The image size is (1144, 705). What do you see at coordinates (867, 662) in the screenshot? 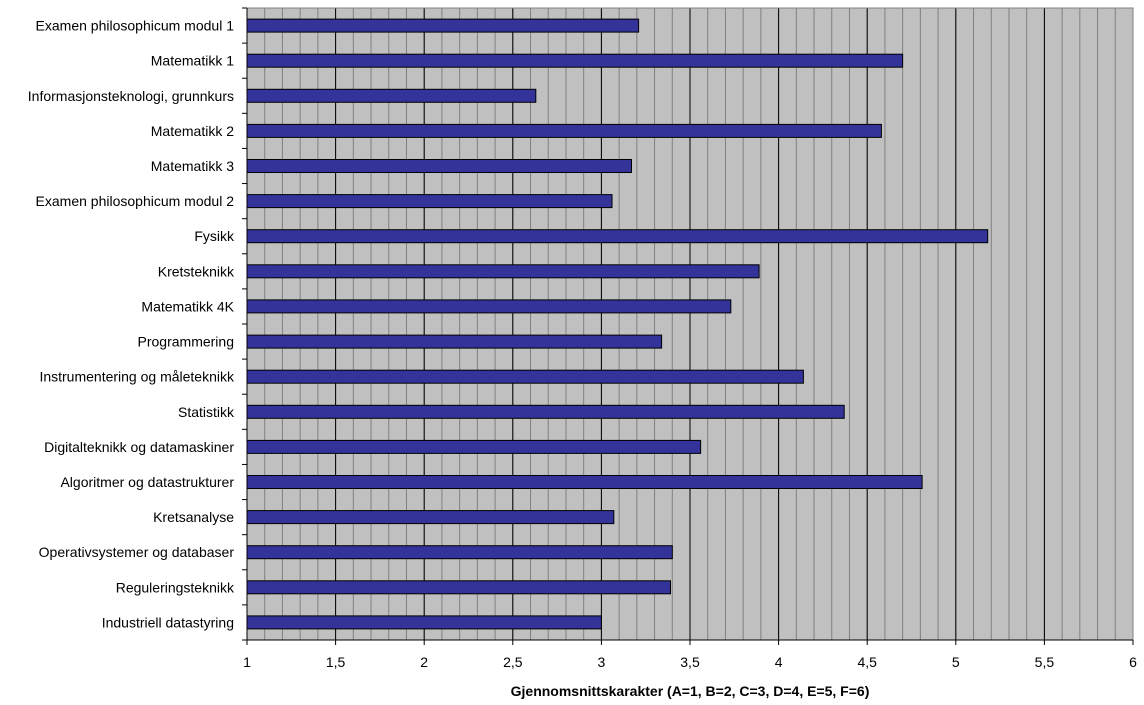
I see `x-tick-label: 4,5` at bounding box center [867, 662].